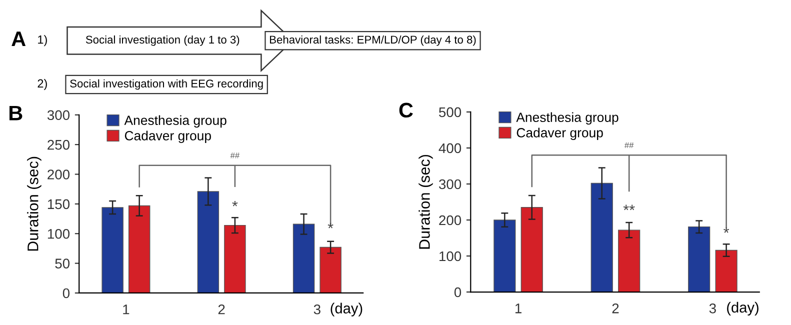 The image size is (791, 325). Describe the element at coordinates (59, 204) in the screenshot. I see `y-tick-label: 150` at that location.